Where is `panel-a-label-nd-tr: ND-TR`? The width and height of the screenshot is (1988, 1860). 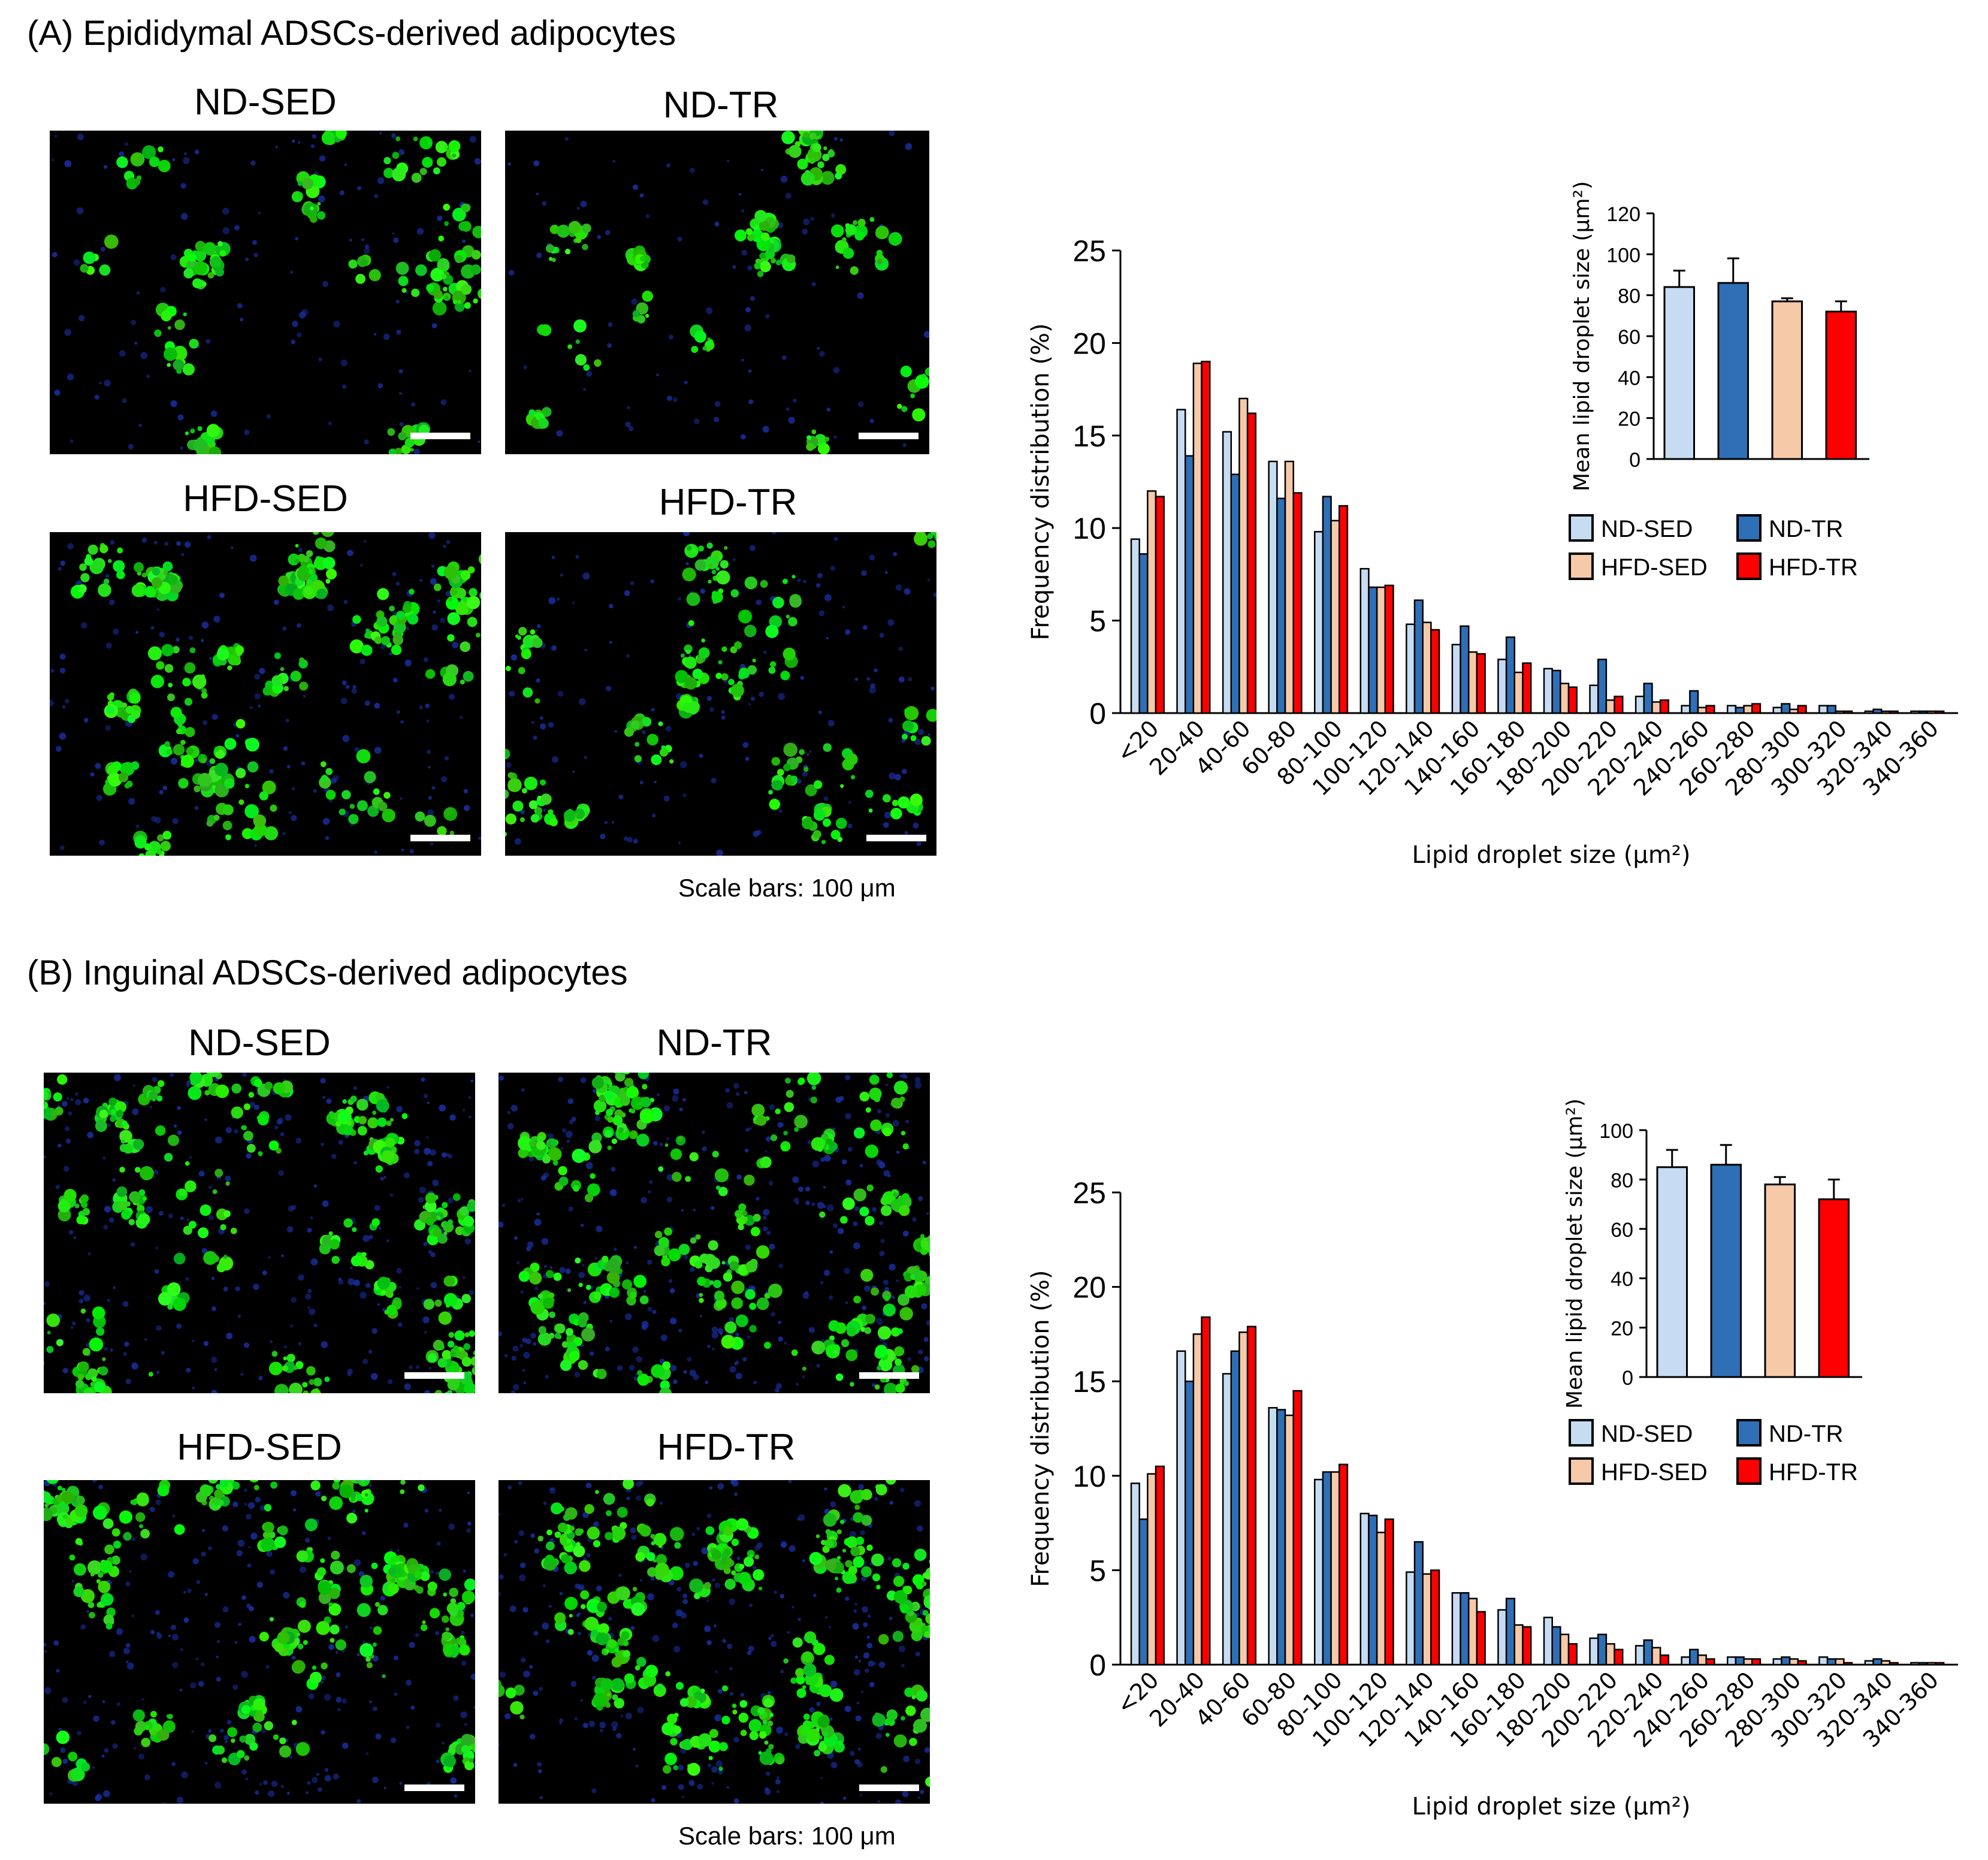
panel-a-label-nd-tr: ND-TR is located at coordinates (721, 105).